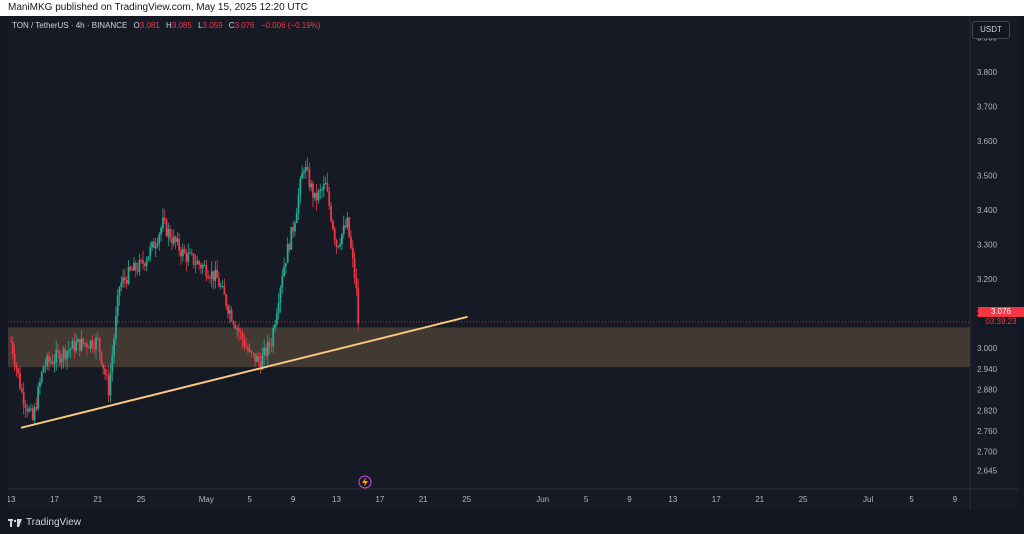 The image size is (1024, 534). I want to click on y-tick-label: 2.645, so click(987, 471).